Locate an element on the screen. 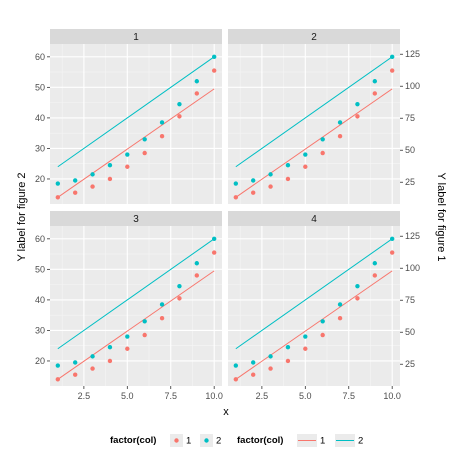  facet-strip-label: 3 is located at coordinates (136, 219).